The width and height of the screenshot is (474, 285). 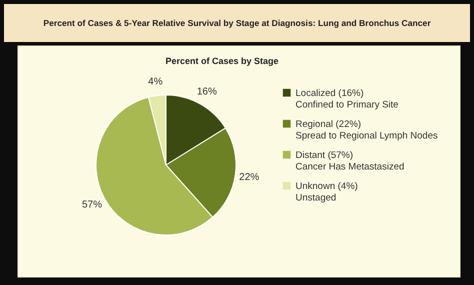 What do you see at coordinates (350, 161) in the screenshot?
I see `legend-label: Distant (57%) Cancer Has Metastasized` at bounding box center [350, 161].